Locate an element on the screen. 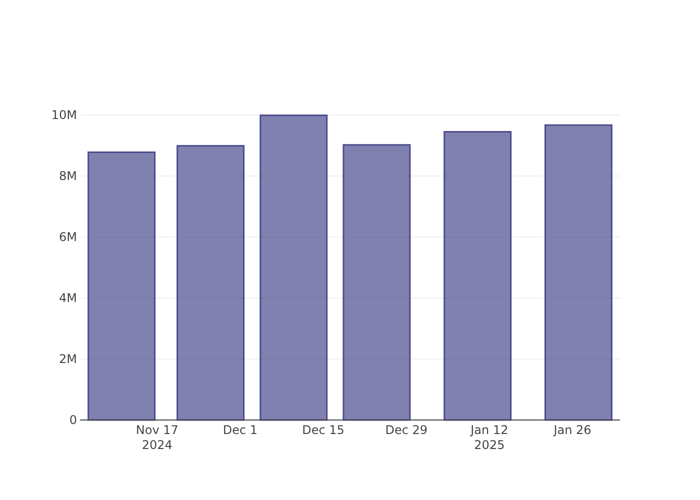 This screenshot has height=500, width=700. y-tick-label: 6M is located at coordinates (68, 237).